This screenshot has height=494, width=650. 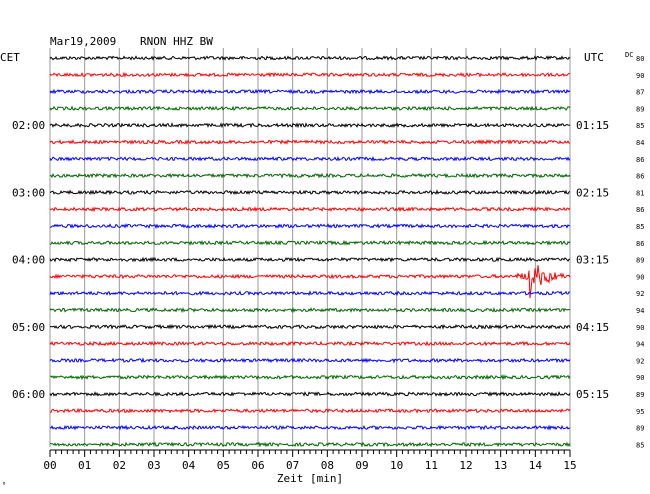 I want to click on right-time-label: 02:15, so click(x=592, y=192).